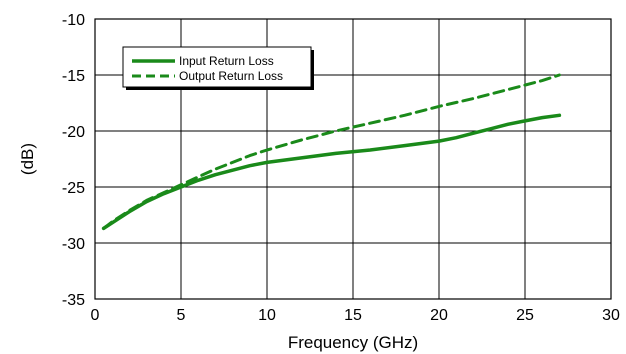 The width and height of the screenshot is (626, 354). What do you see at coordinates (73, 132) in the screenshot?
I see `y-tick-label: -20` at bounding box center [73, 132].